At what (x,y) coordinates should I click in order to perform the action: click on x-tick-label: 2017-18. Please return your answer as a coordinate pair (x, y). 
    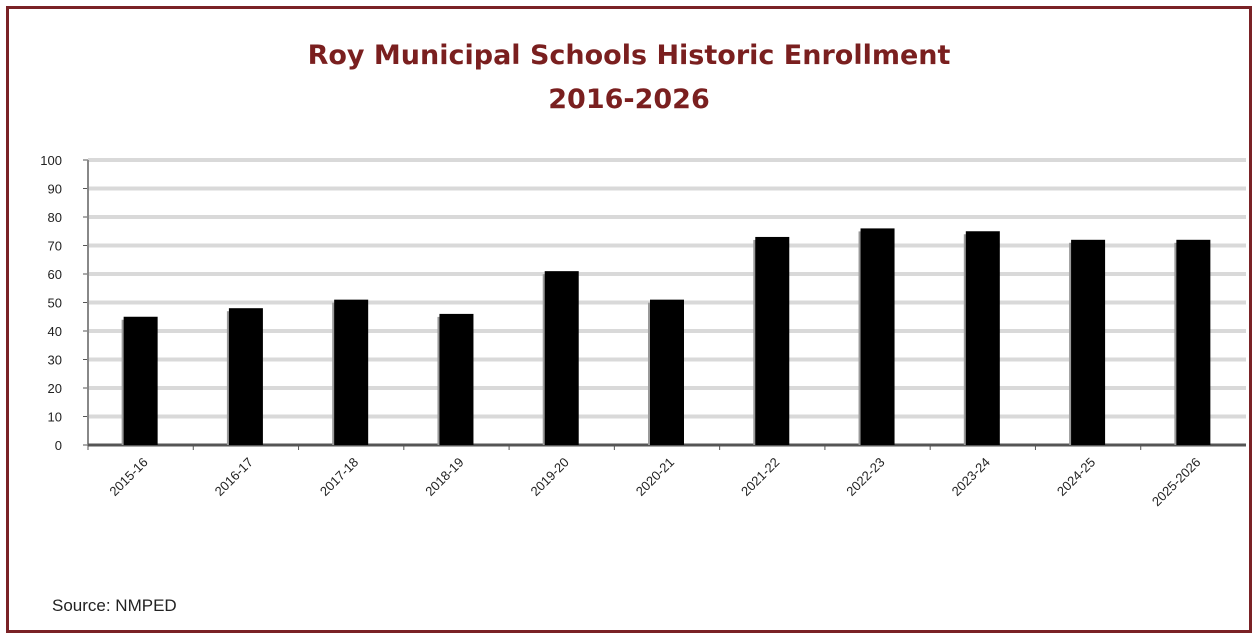
    Looking at the image, I should click on (339, 477).